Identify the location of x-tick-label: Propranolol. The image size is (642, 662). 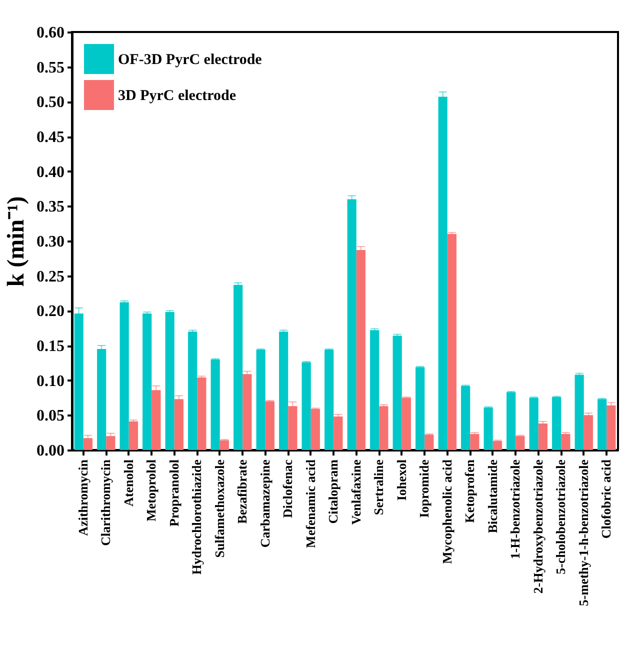
(174, 492).